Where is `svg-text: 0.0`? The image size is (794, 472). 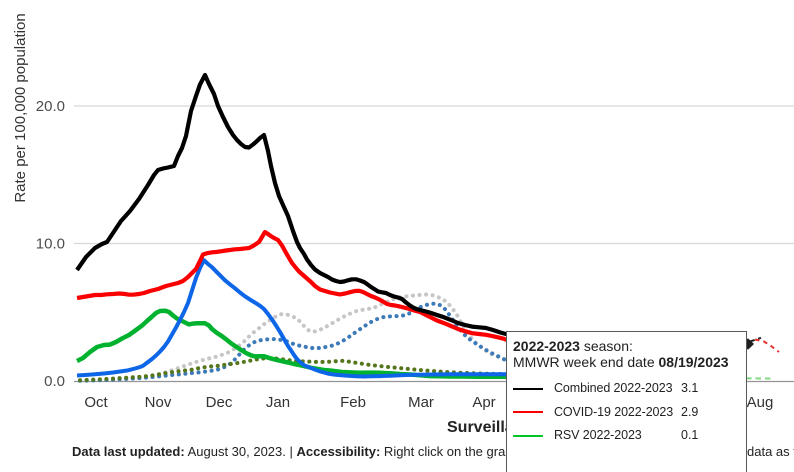 svg-text: 0.0 is located at coordinates (54, 381).